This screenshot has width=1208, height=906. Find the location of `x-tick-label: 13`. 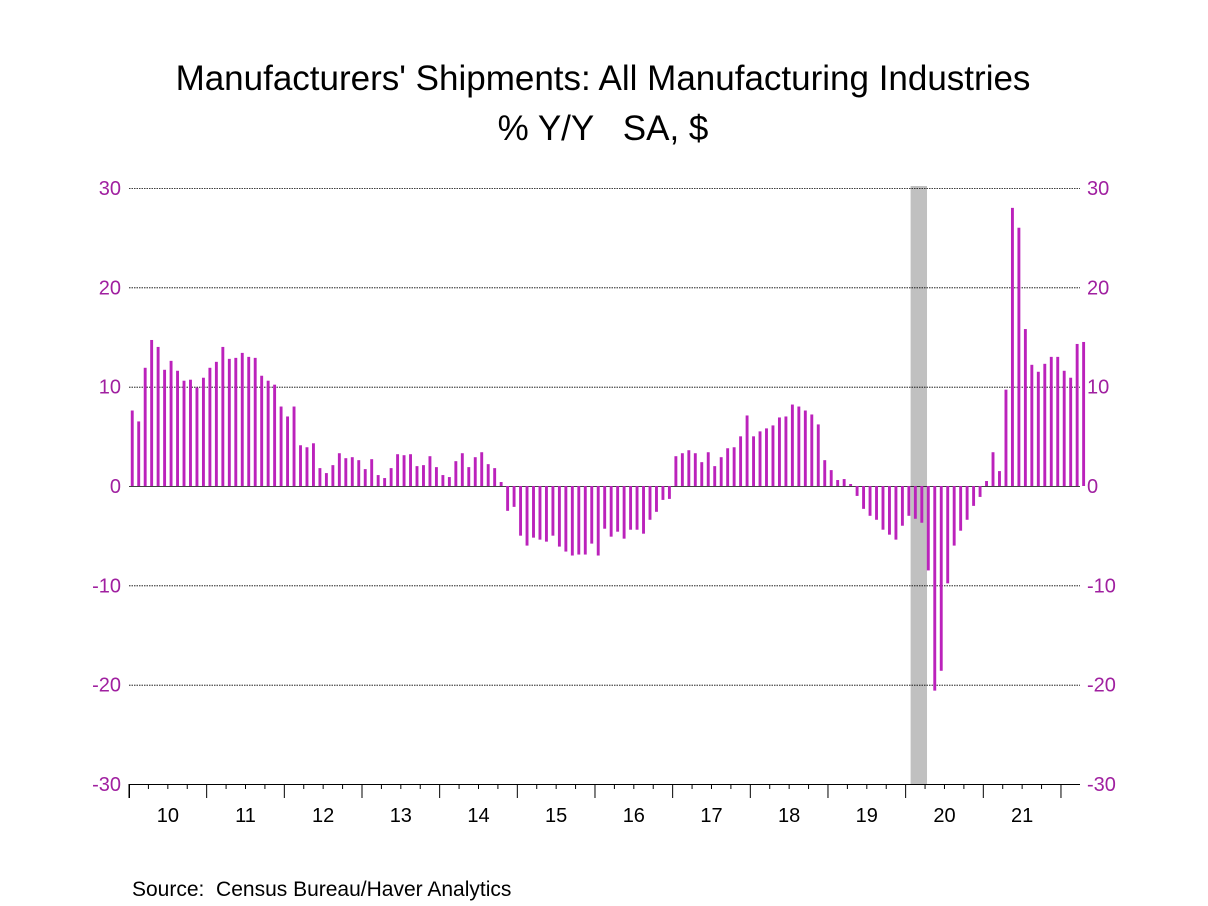

x-tick-label: 13 is located at coordinates (401, 816).